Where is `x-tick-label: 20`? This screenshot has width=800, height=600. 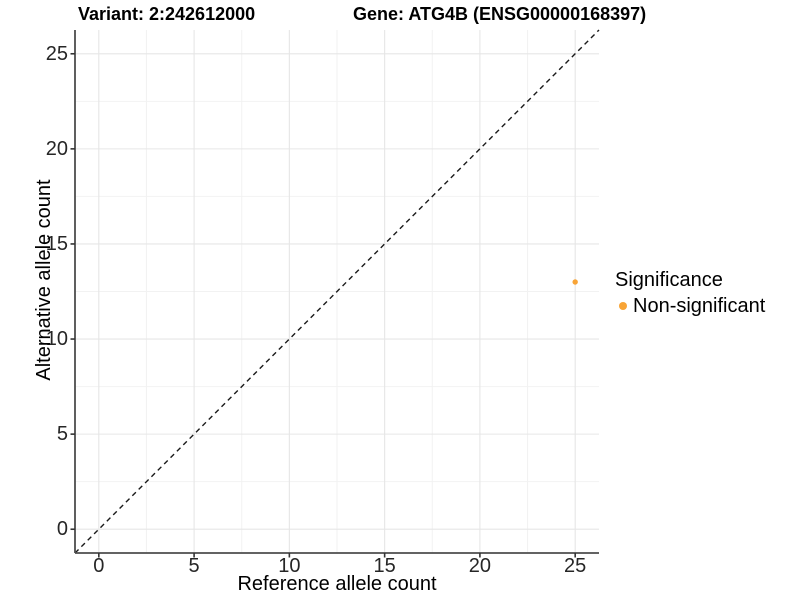
x-tick-label: 20 is located at coordinates (480, 566).